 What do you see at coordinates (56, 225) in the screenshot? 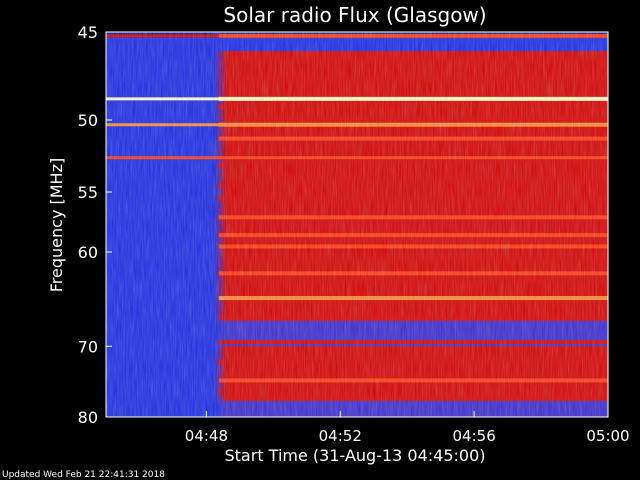
I see `y-axis-label: Frequency [MHz]` at bounding box center [56, 225].